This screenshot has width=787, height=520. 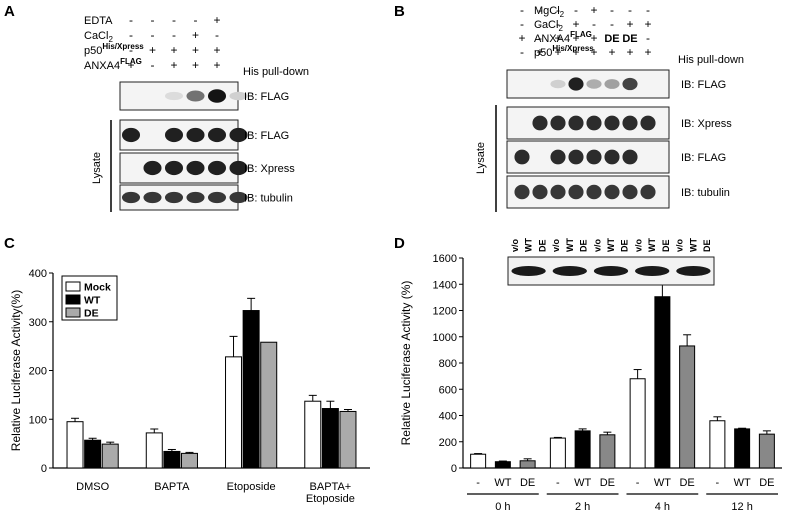 I want to click on panel-d-inset-blot: v/o WT DE v/o WT DE v/o WT DE v/o WT DE v/o WT DE, so click(x=611, y=262).